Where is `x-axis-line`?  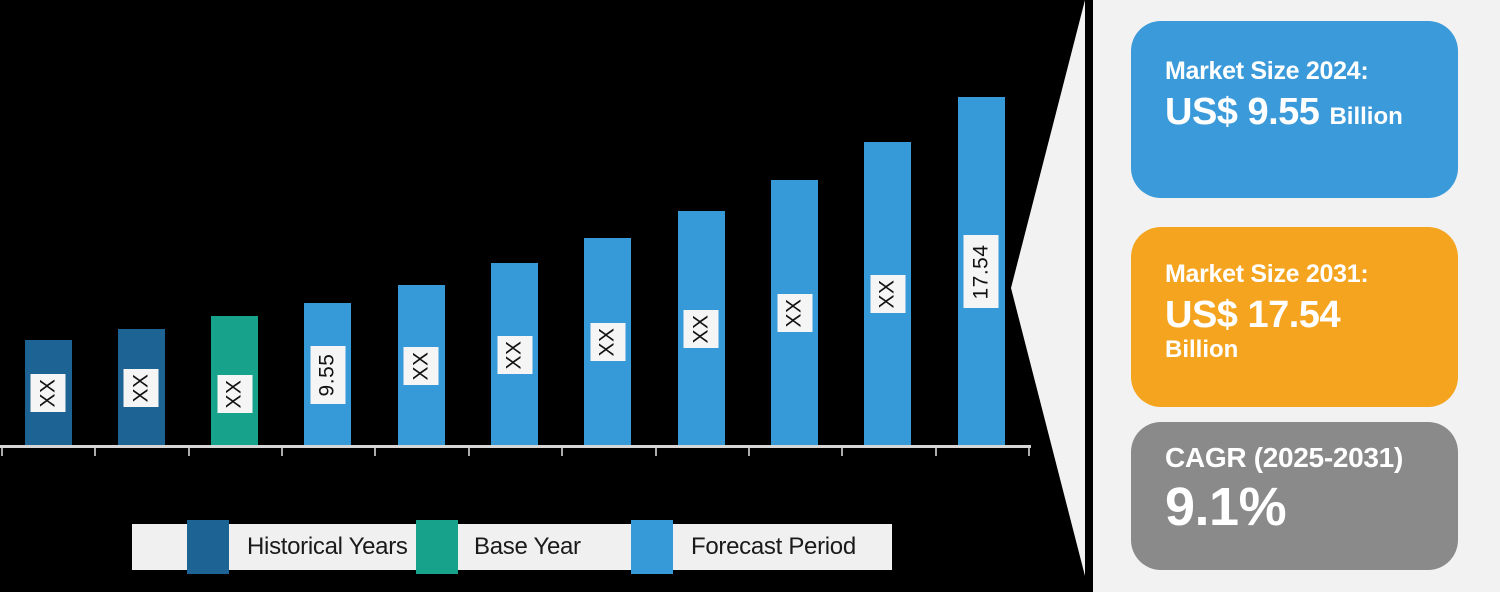
x-axis-line is located at coordinates (515, 446).